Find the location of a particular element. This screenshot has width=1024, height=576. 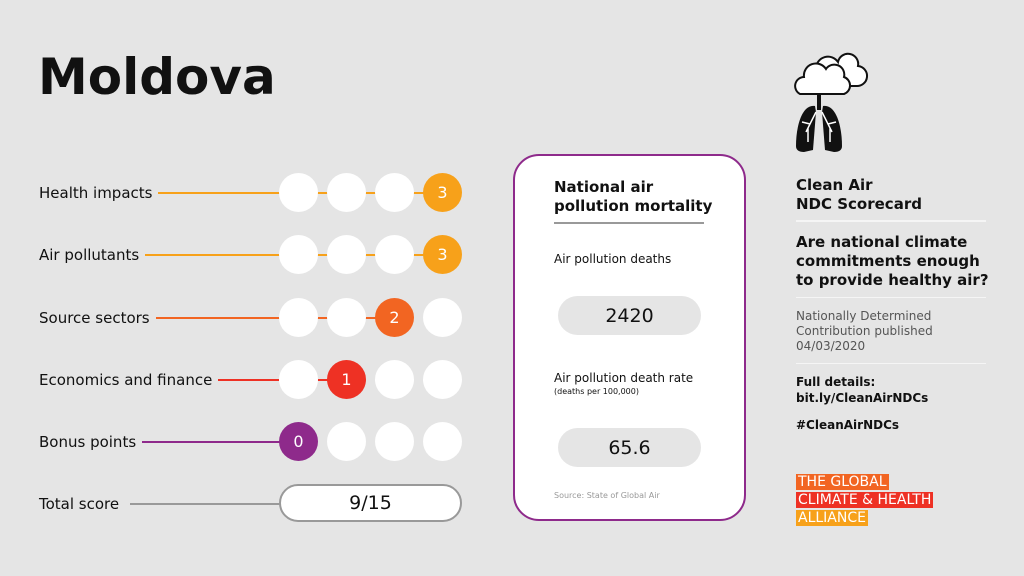

score-row: Health impacts 3 is located at coordinates (240, 193).